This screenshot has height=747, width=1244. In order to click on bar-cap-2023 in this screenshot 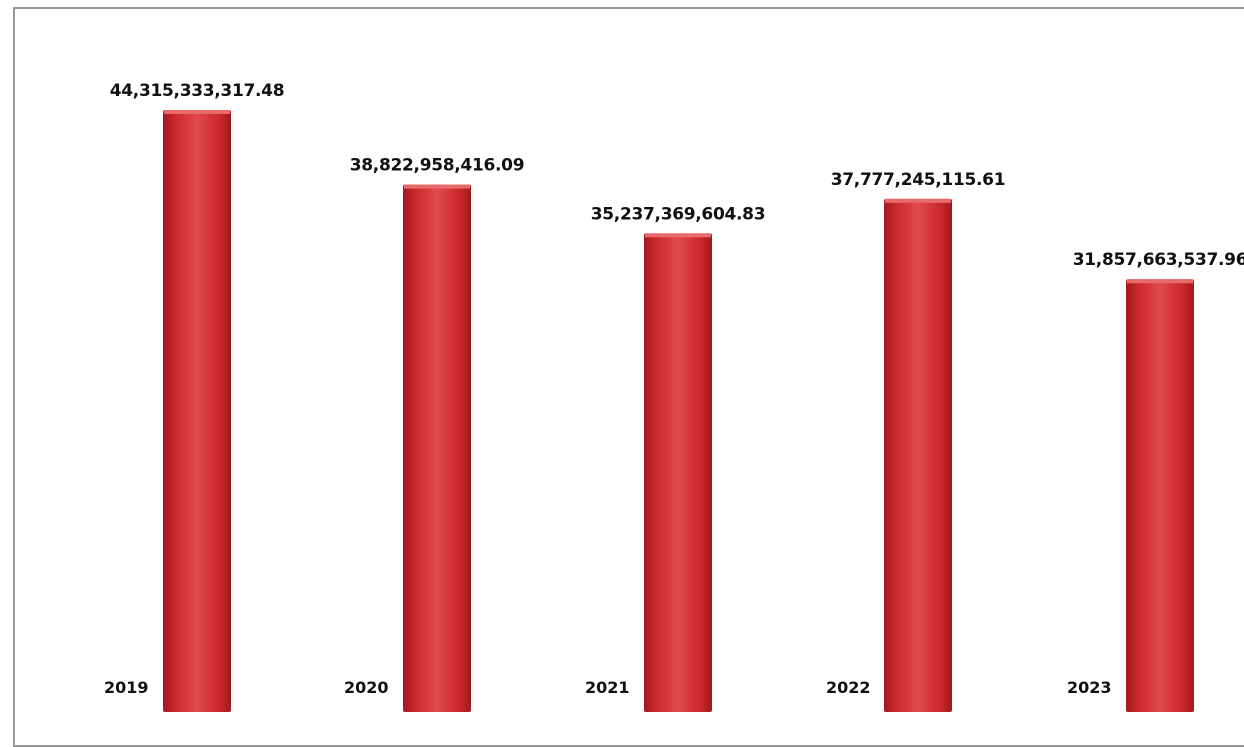, I will do `click(1160, 281)`.